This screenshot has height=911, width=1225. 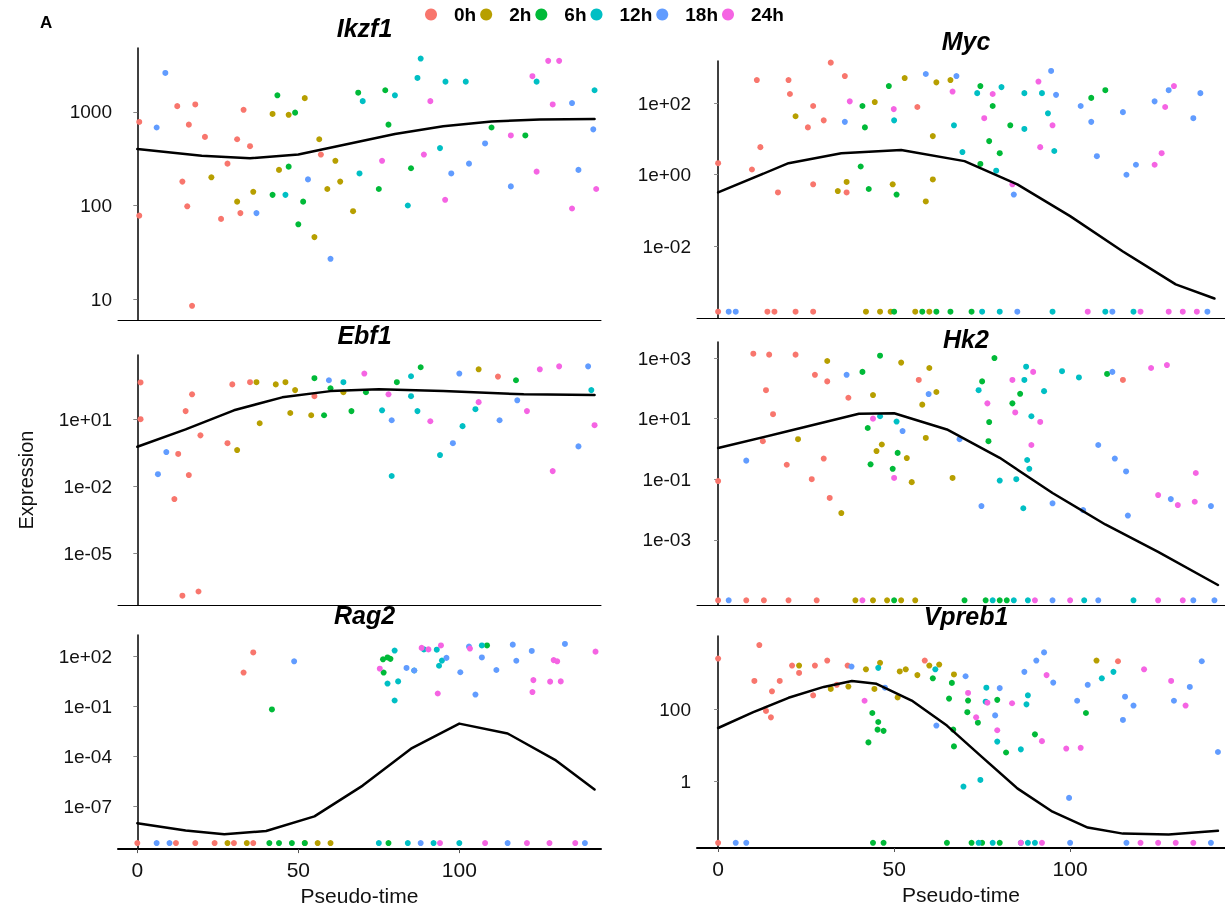 I want to click on chart-title: Vpreb1, so click(x=966, y=615).